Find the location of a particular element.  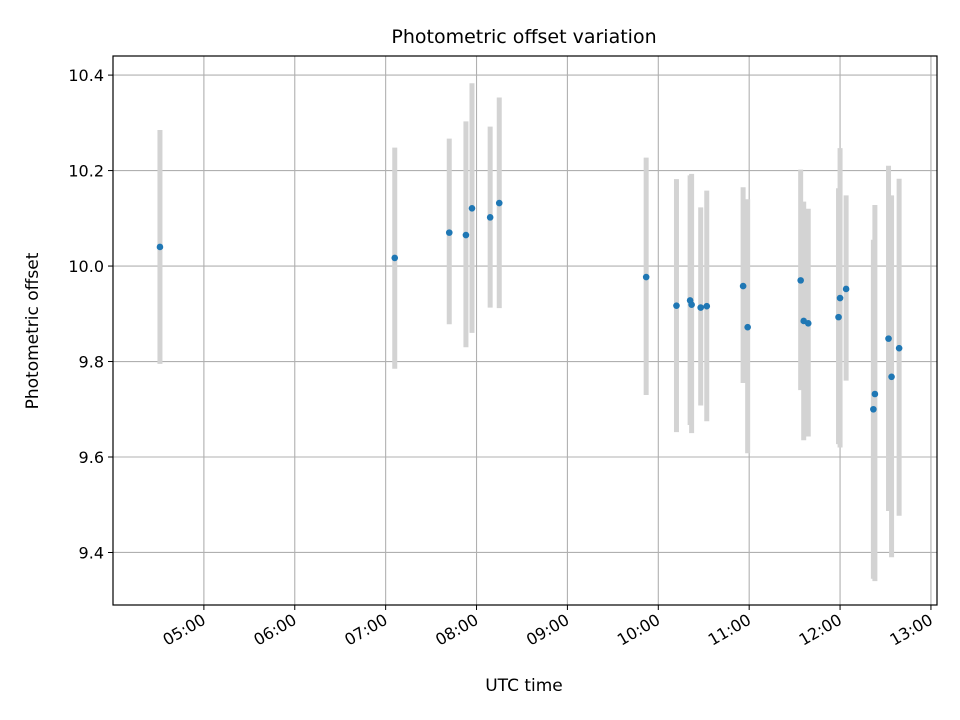

y-axis-label: Photometric offset is located at coordinates (33, 330).